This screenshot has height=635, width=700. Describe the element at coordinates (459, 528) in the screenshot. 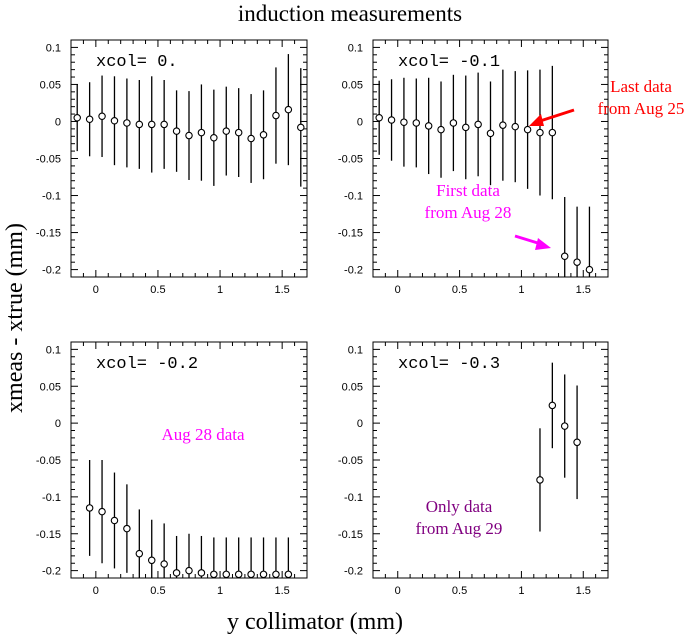

I see `annotation-text: from Aug 29` at that location.